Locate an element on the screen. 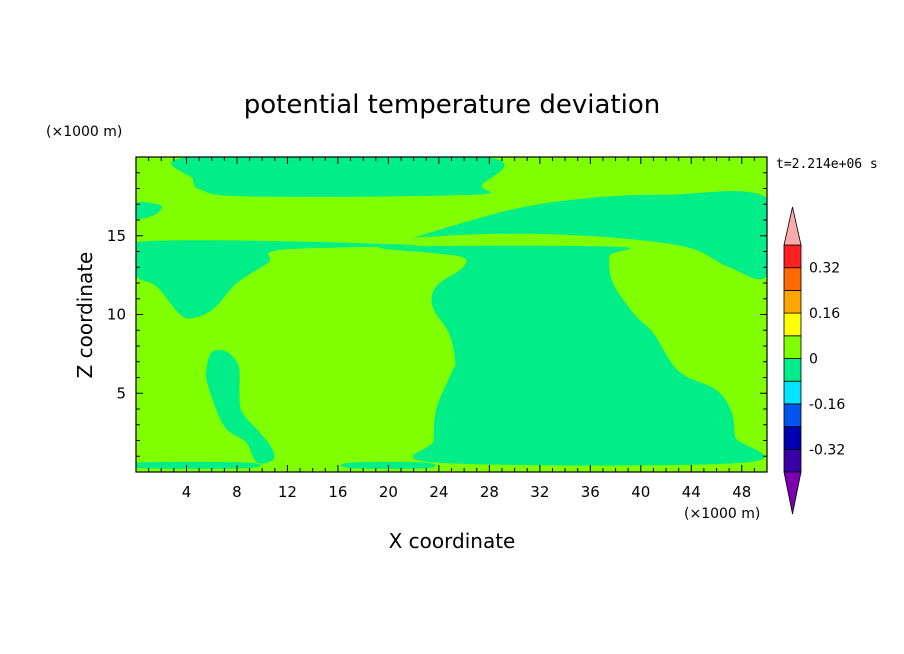 Image resolution: width=904 pixels, height=654 pixels. colorbar-under-triangle is located at coordinates (792, 493).